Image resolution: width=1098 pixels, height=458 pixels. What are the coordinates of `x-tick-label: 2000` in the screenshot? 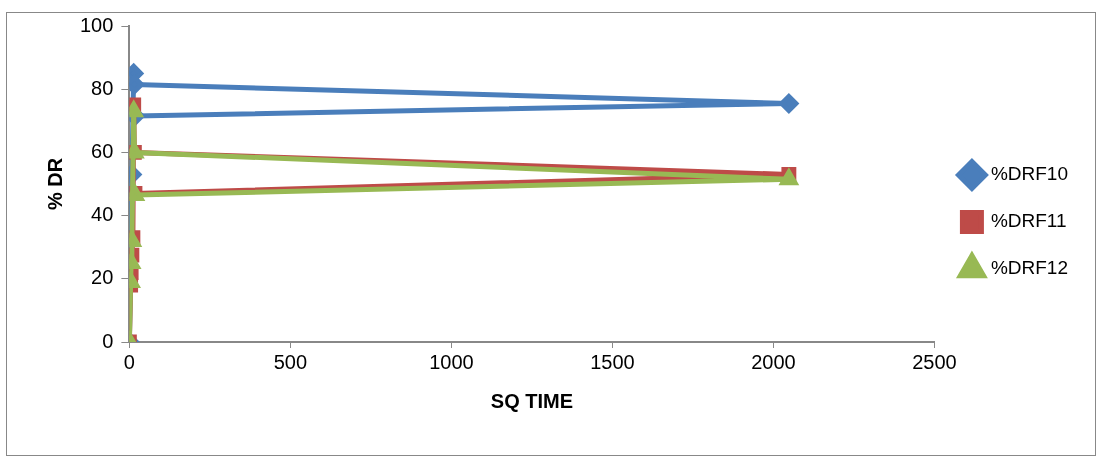 It's located at (773, 361).